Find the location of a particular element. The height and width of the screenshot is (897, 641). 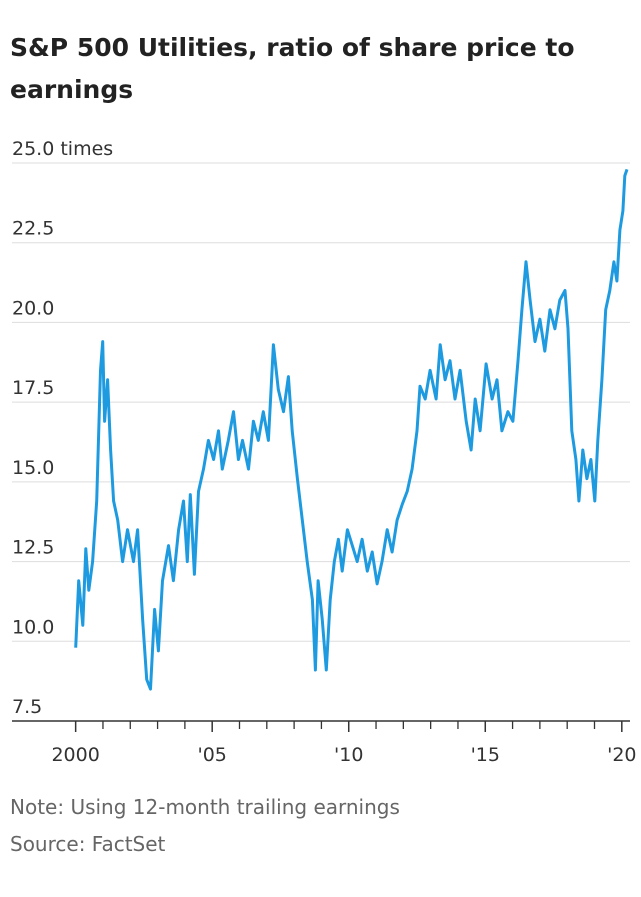

x-tick-label: '20 is located at coordinates (621, 755).